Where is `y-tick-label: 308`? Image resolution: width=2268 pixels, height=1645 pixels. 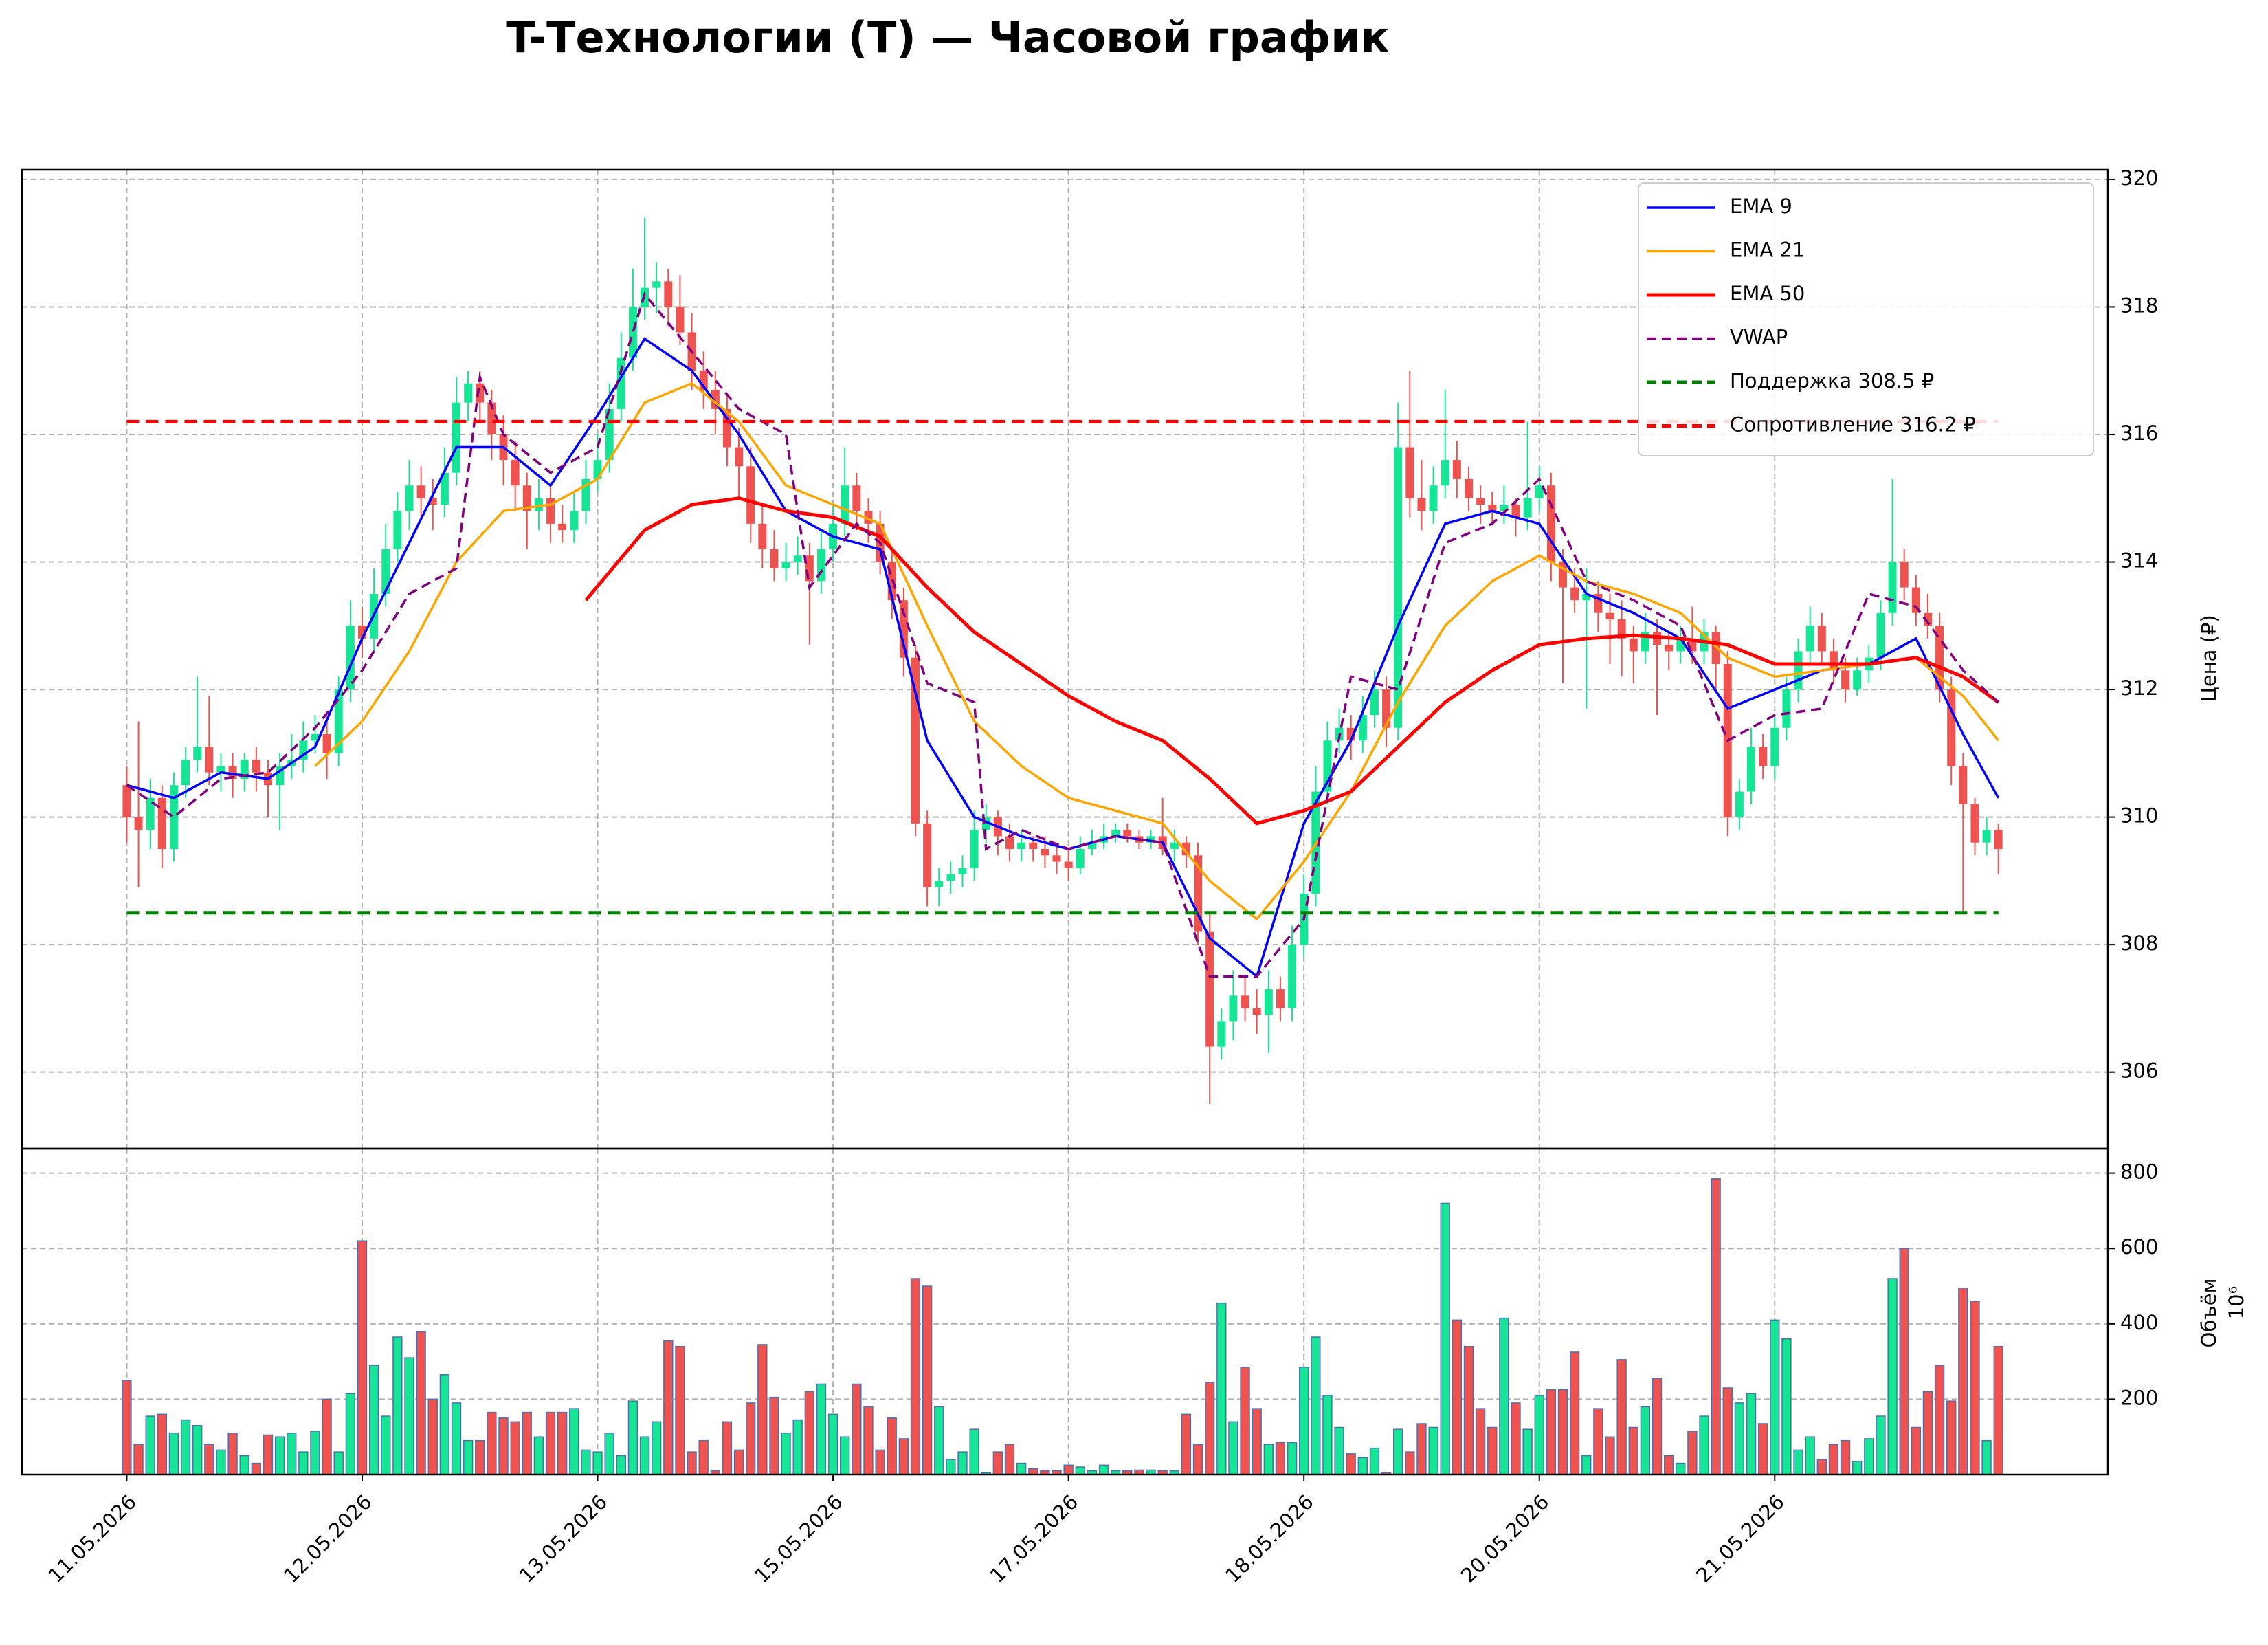 y-tick-label: 308 is located at coordinates (2139, 943).